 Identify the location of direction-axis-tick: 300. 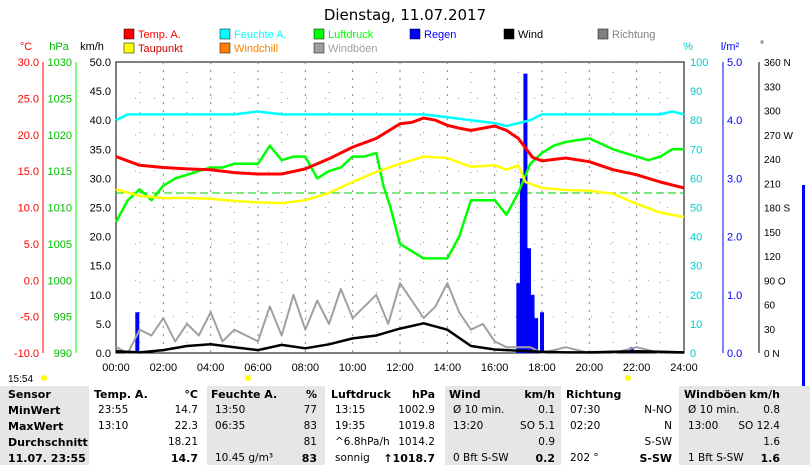
(772, 112).